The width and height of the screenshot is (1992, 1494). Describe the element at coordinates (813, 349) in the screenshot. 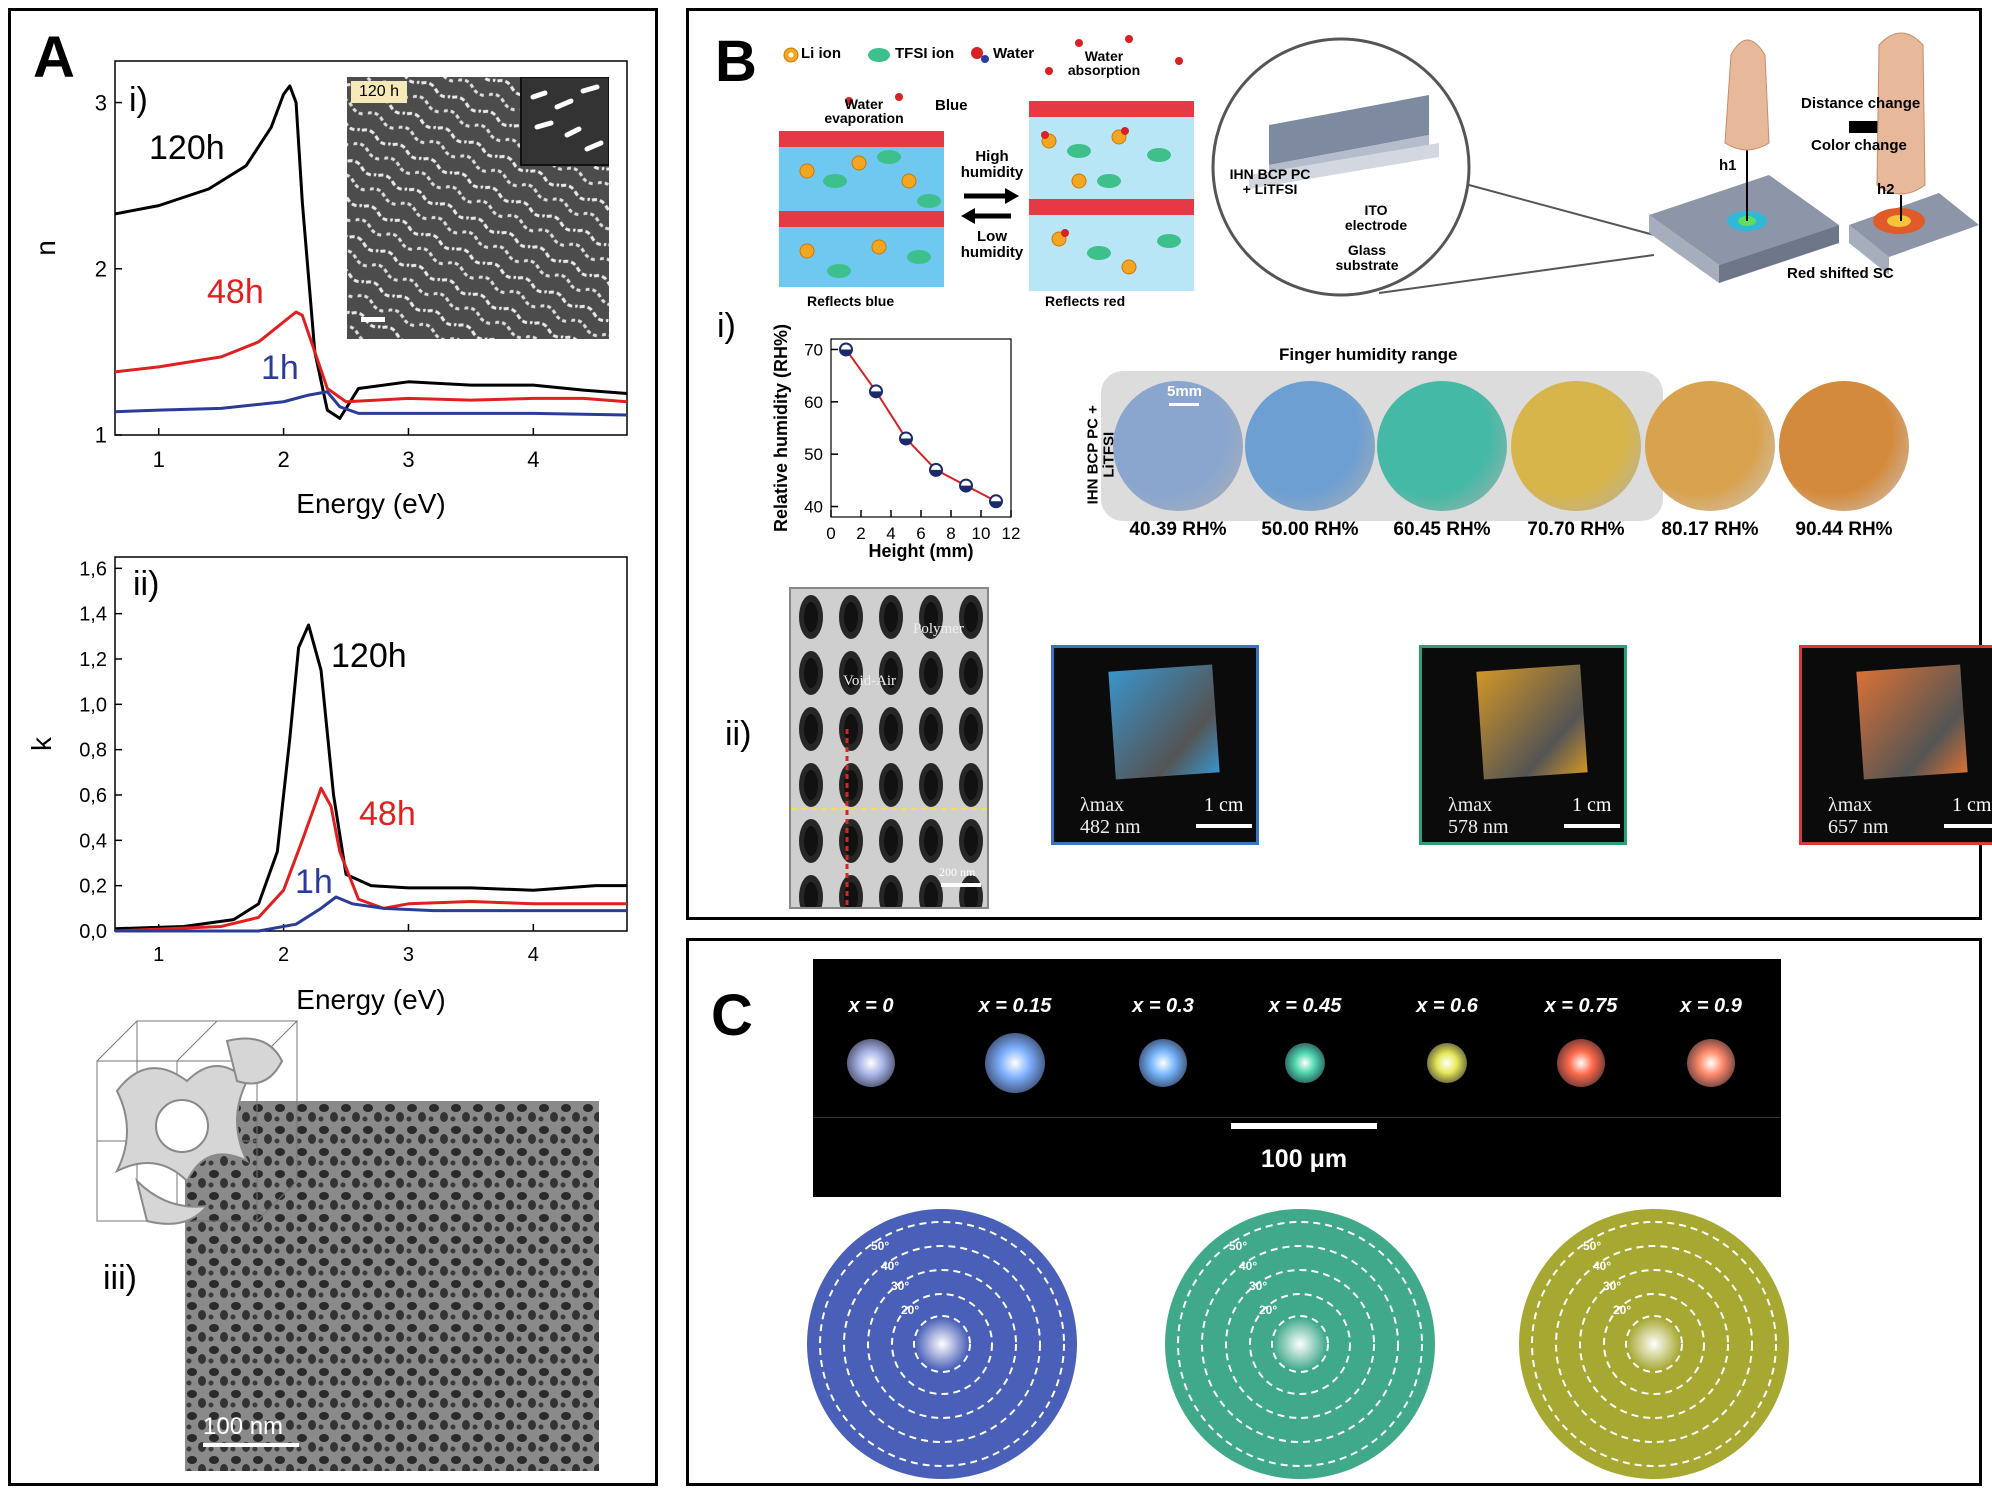

I see `y-tick-label: 70` at that location.